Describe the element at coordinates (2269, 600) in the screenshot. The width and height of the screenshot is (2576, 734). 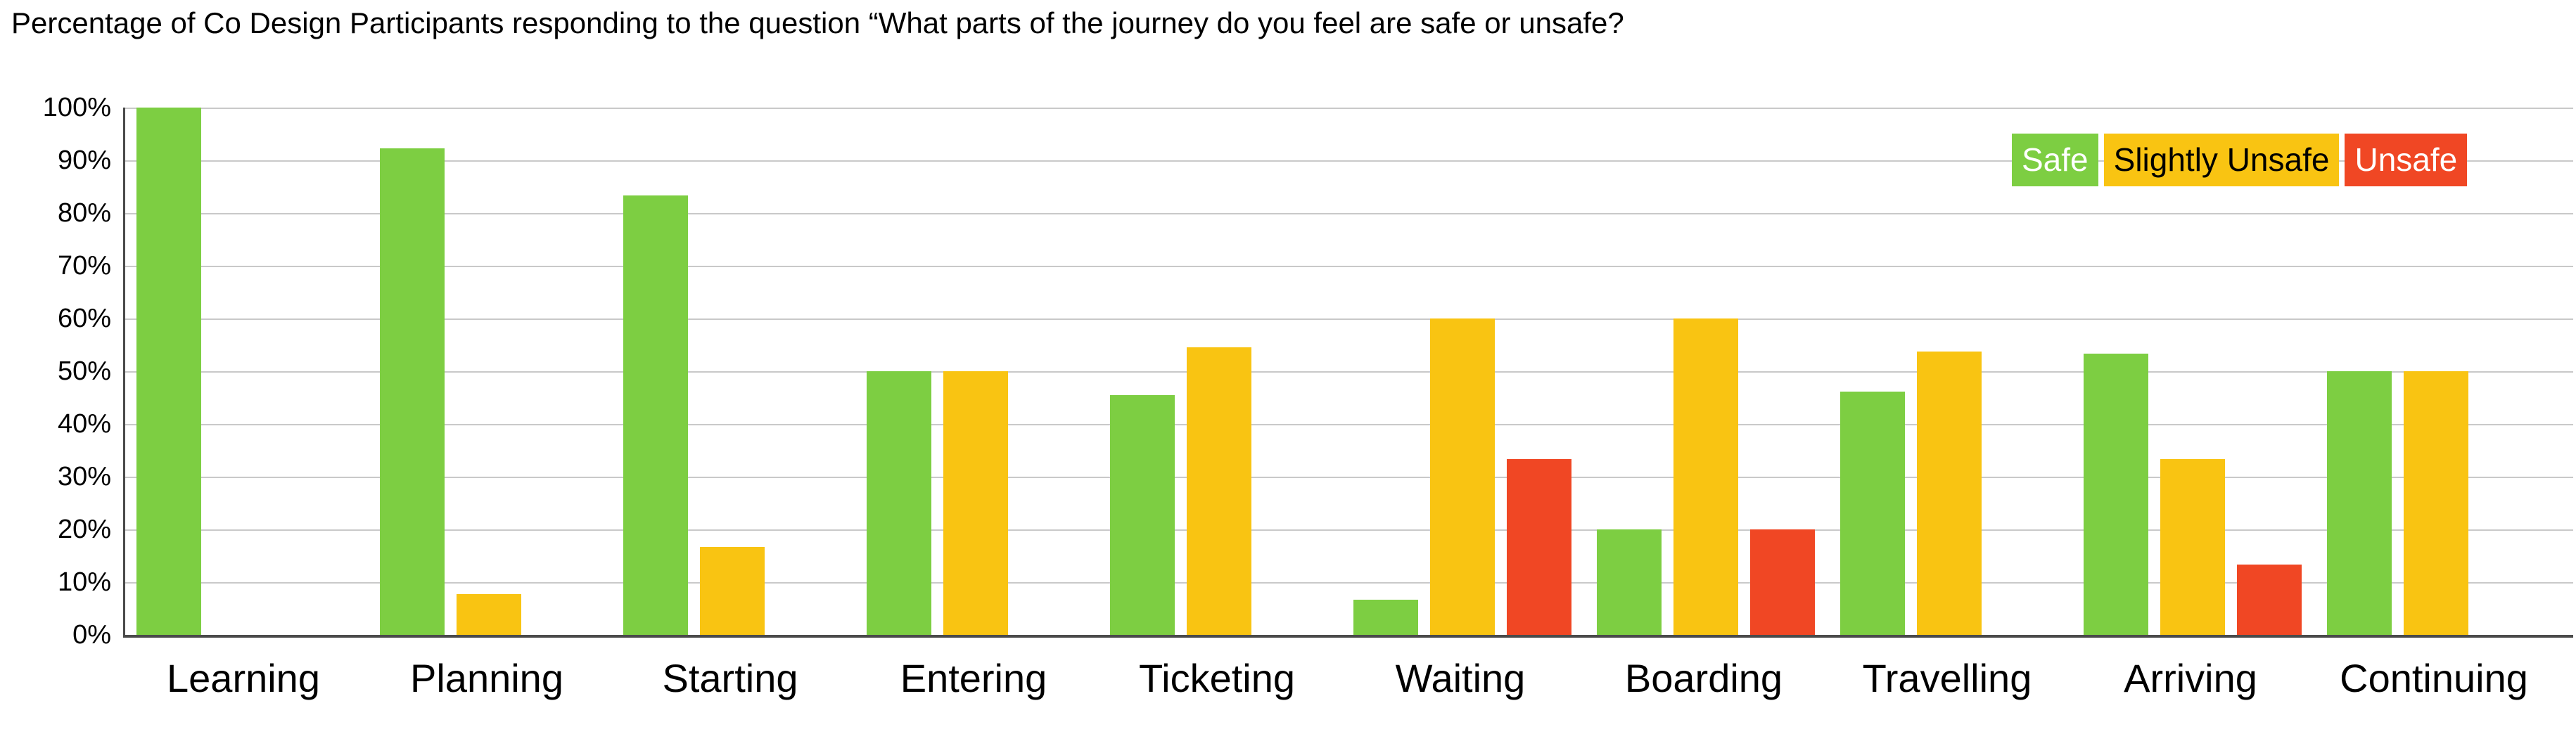
I see `bar-unsafe-arriving` at that location.